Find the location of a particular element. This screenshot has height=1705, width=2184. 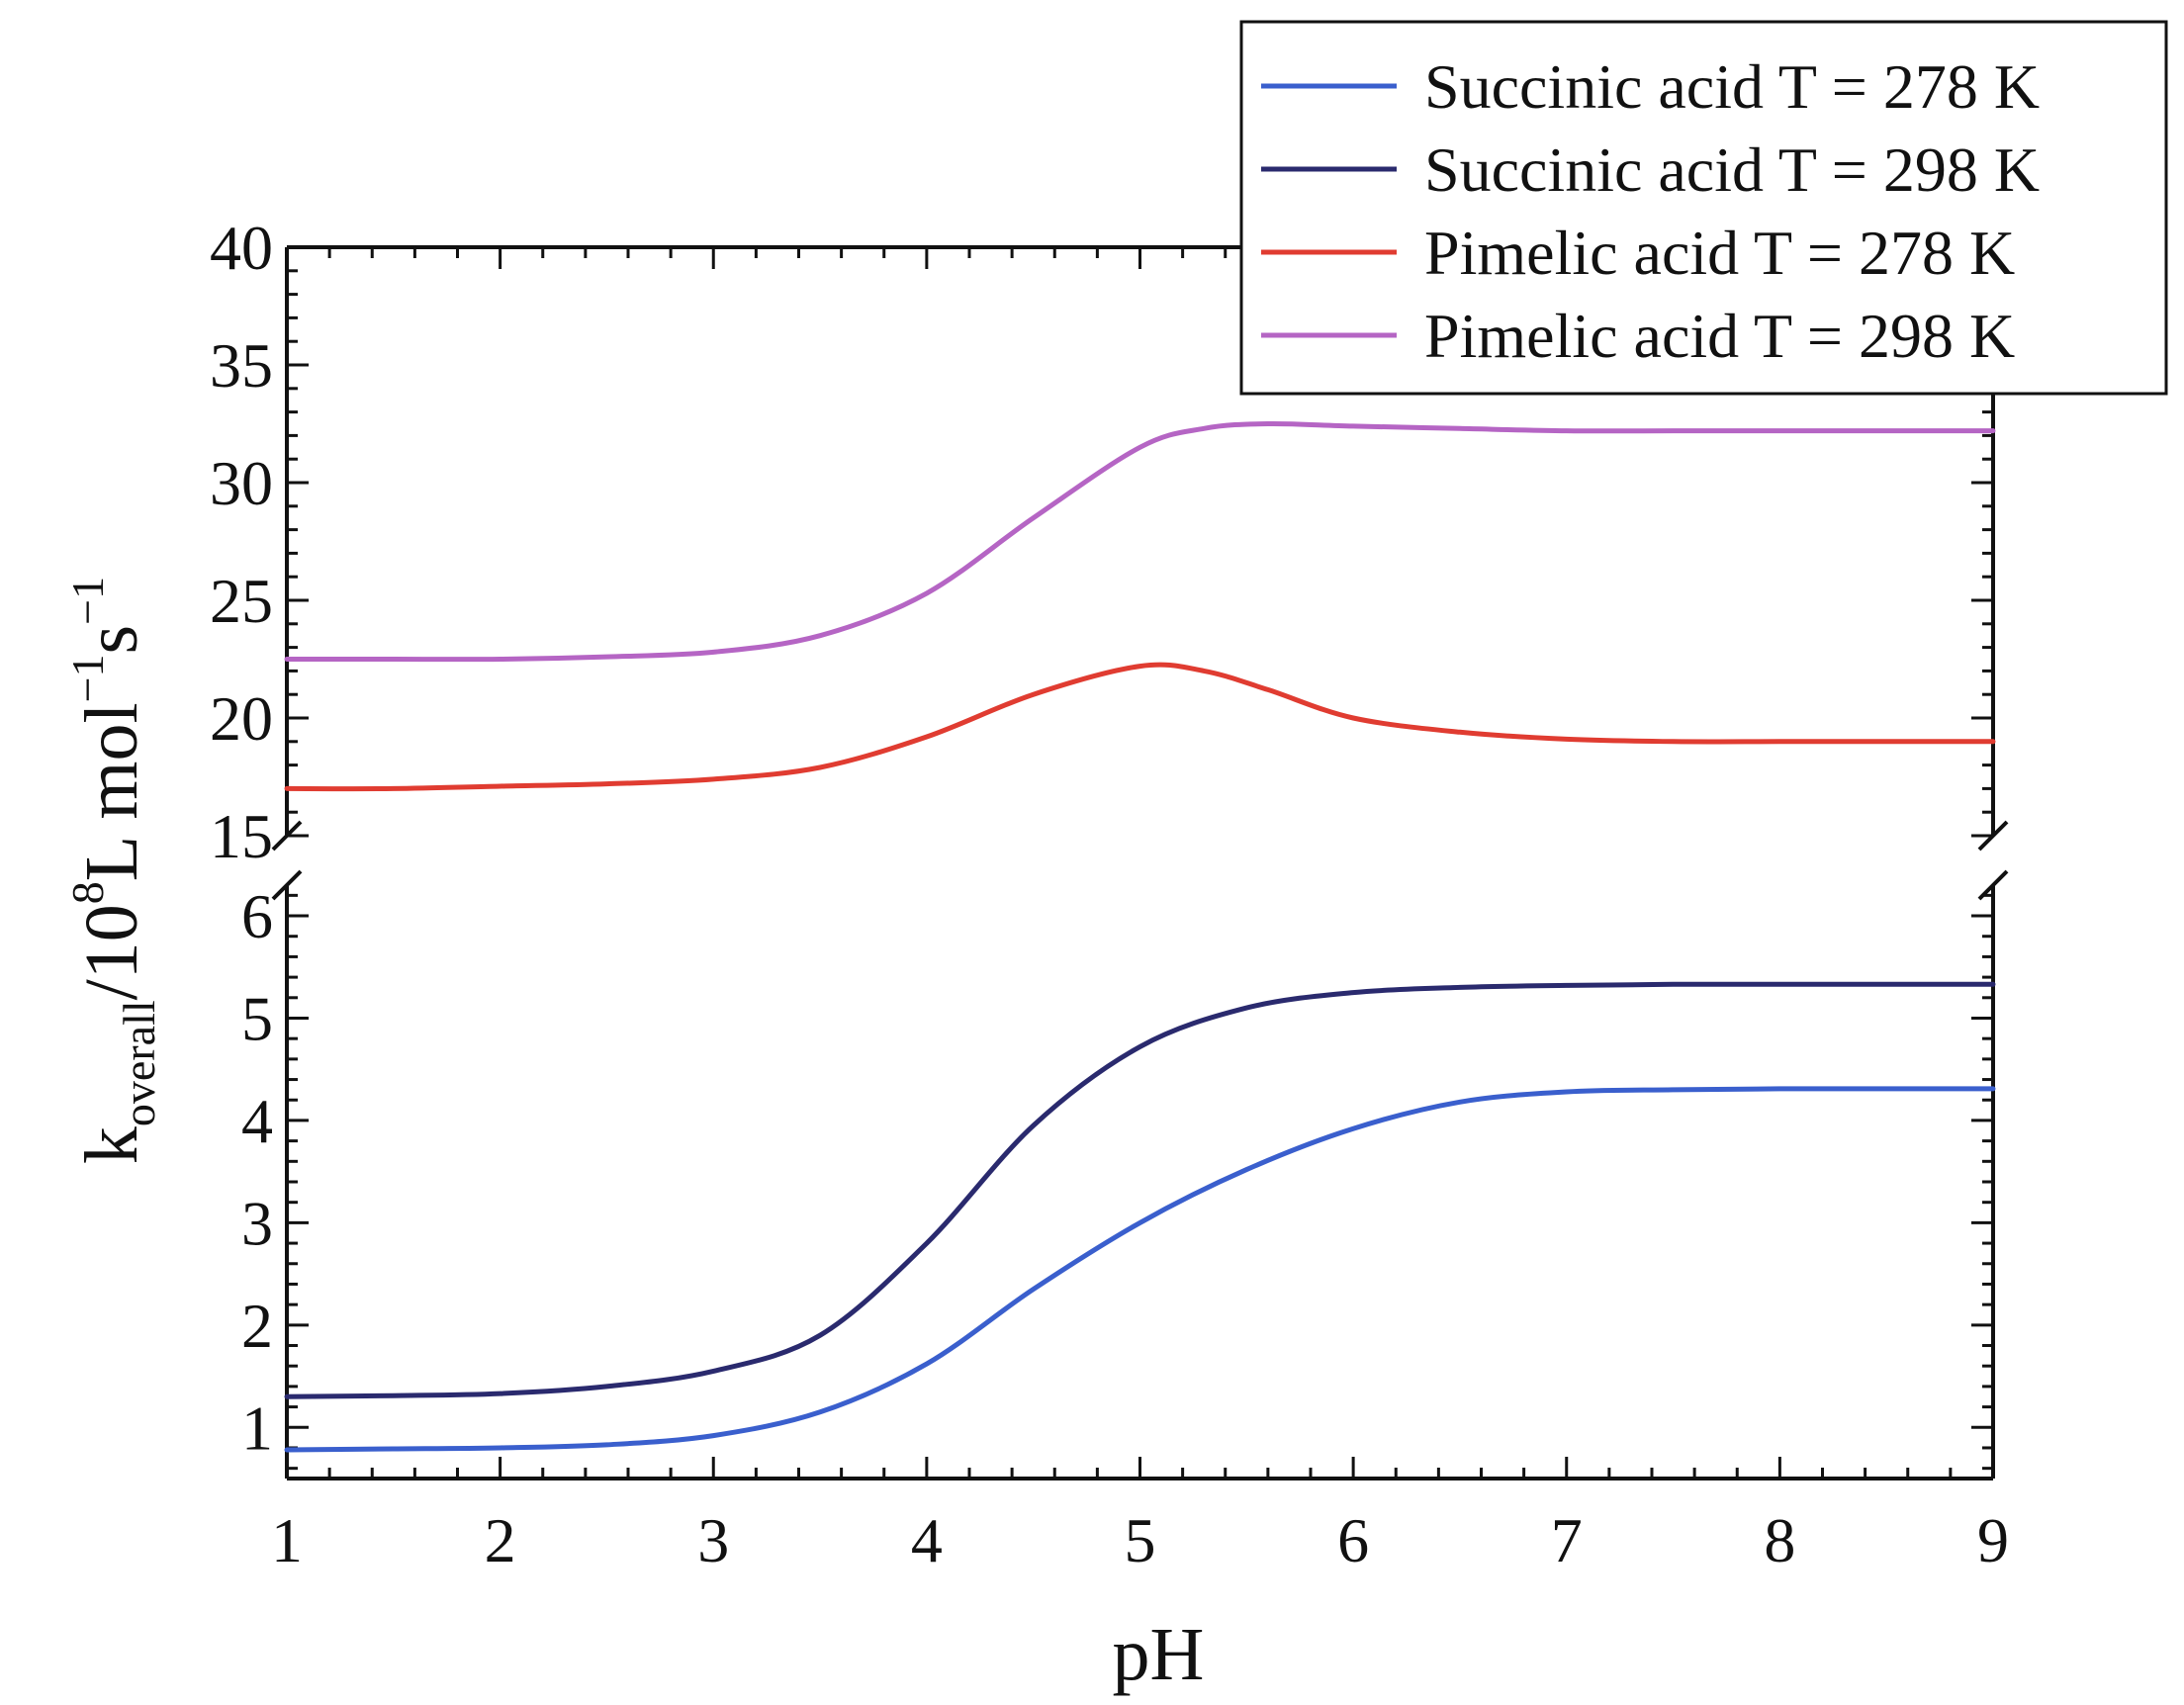

y-tick-label-upper: 15 is located at coordinates (241, 836).